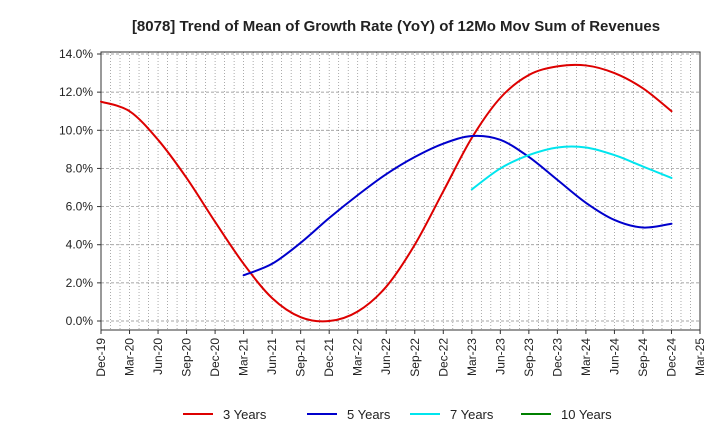 The height and width of the screenshot is (445, 720). Describe the element at coordinates (329, 357) in the screenshot. I see `x-tick-label: Dec-21` at that location.